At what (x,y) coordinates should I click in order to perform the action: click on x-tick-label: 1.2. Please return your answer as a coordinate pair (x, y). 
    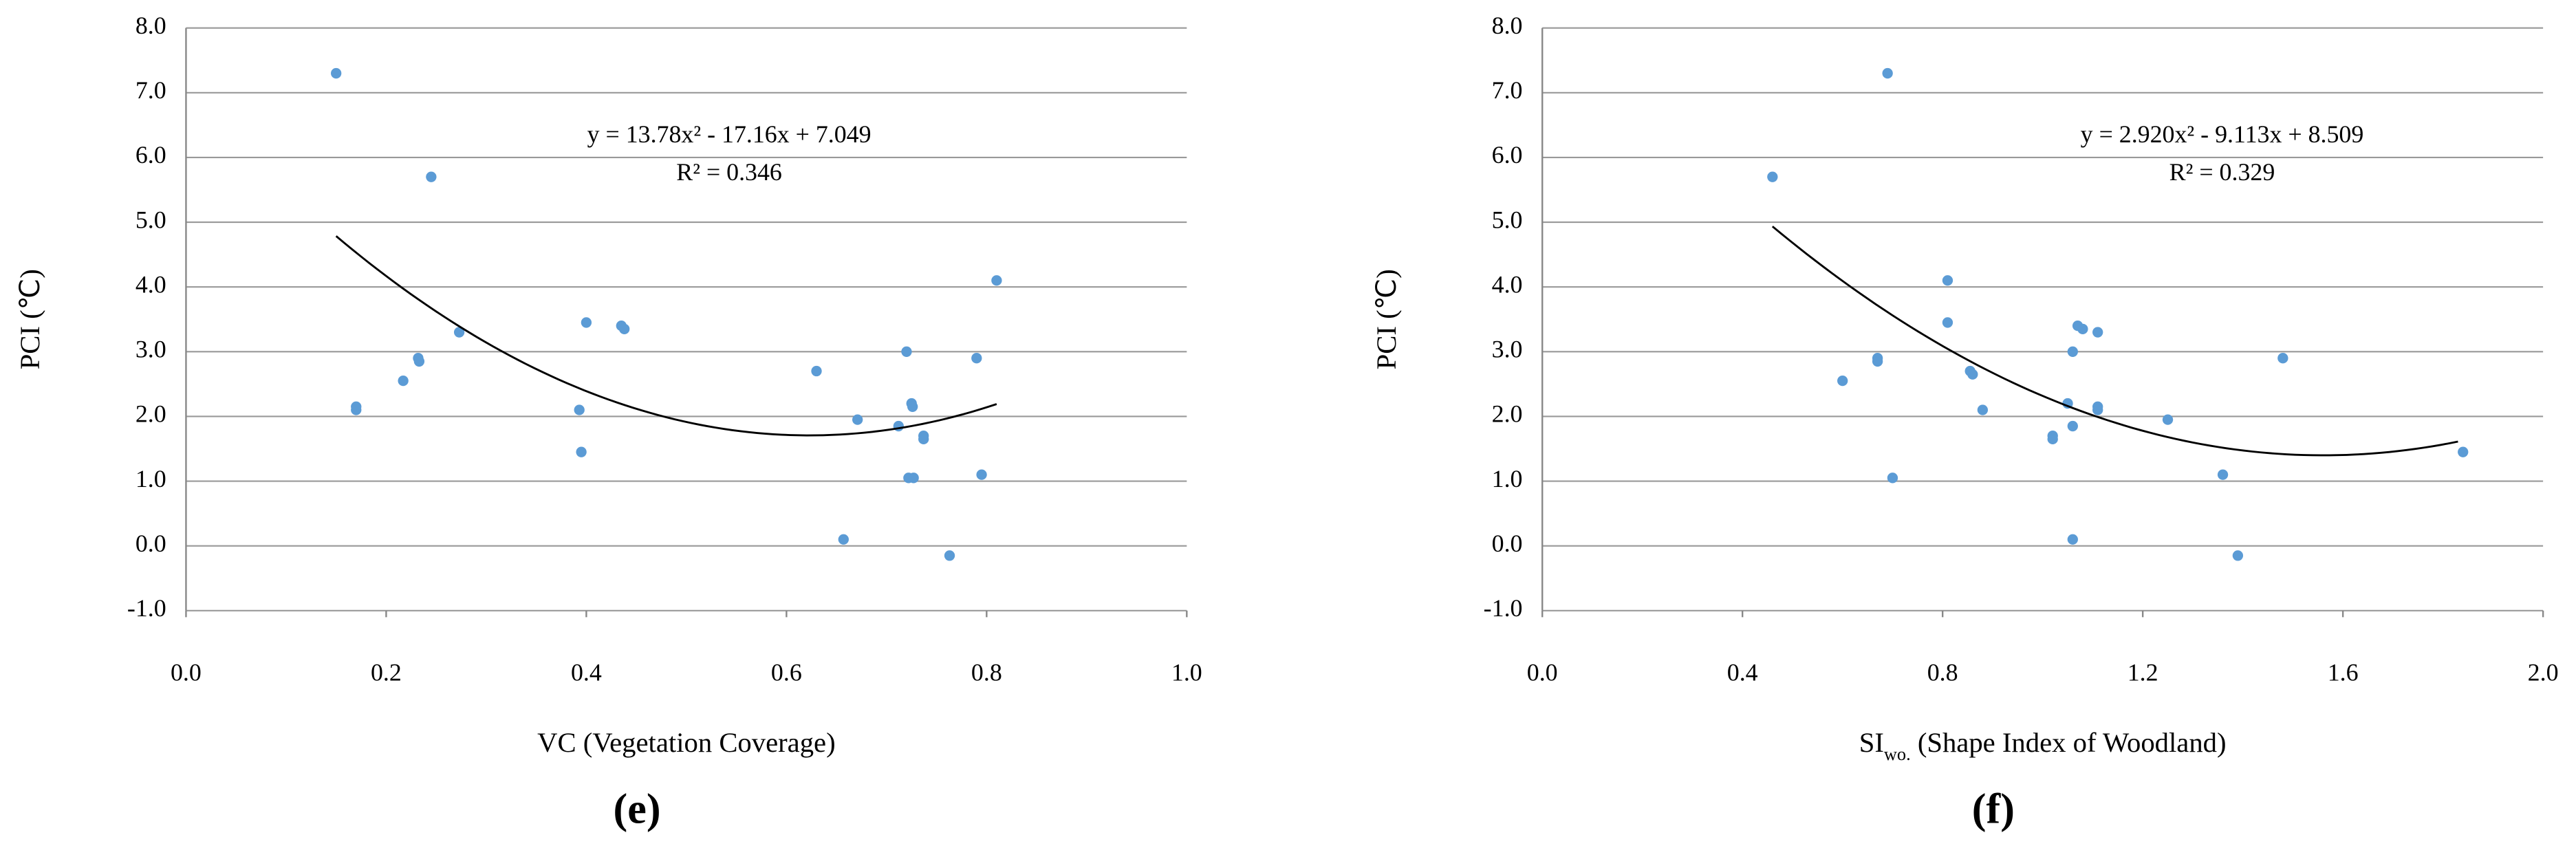
    Looking at the image, I should click on (2143, 672).